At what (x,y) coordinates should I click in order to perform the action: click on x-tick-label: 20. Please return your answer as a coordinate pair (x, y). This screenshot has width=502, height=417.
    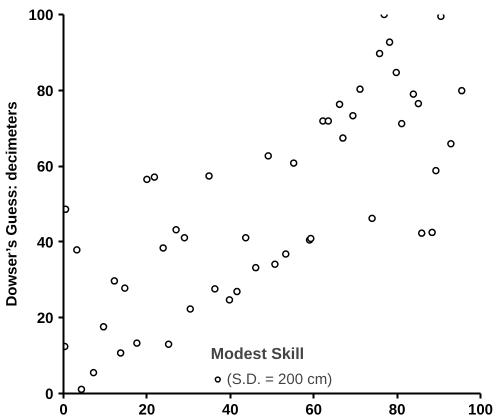
    Looking at the image, I should click on (147, 409).